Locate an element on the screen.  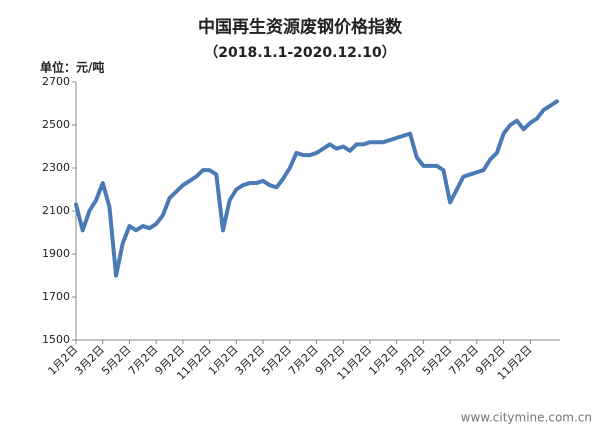
y-tick-label: 1700 is located at coordinates (56, 296).